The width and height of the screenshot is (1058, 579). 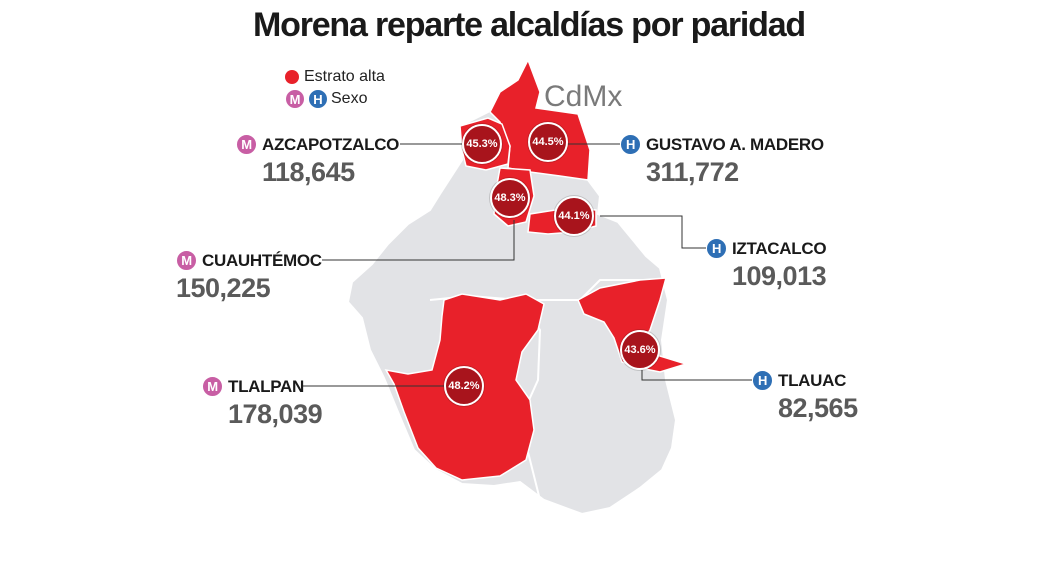 I want to click on red-dot-icon, so click(x=292, y=77).